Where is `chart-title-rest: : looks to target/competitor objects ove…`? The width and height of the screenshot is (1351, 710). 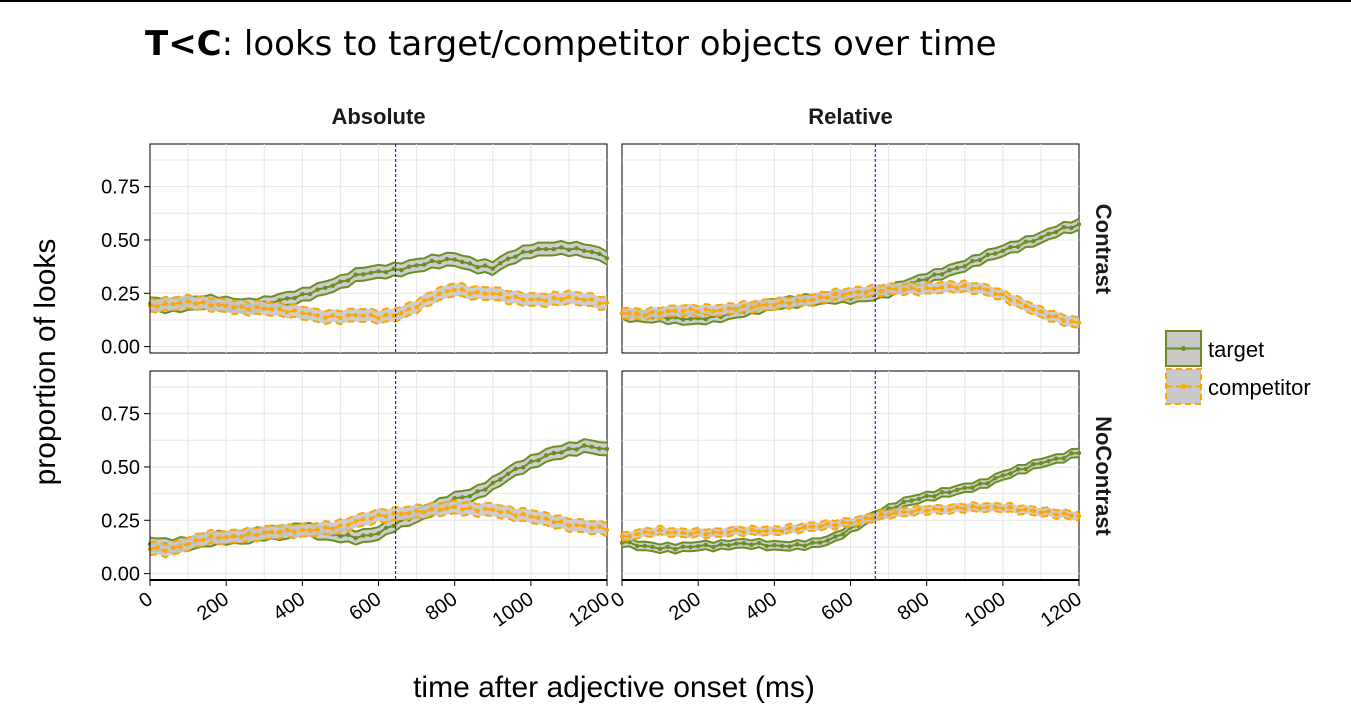 chart-title-rest: : looks to target/competitor objects ove… is located at coordinates (609, 44).